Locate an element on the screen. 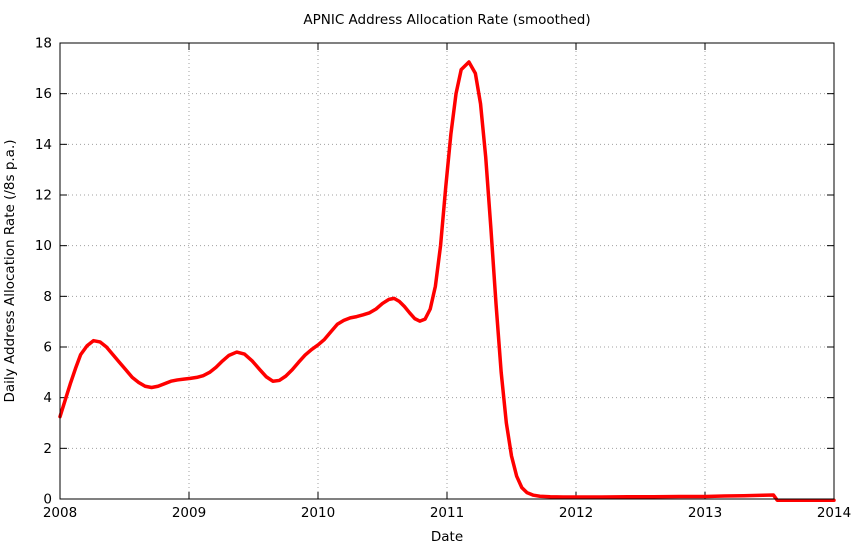 The width and height of the screenshot is (856, 548). x-tick-label: 2014 is located at coordinates (834, 513).